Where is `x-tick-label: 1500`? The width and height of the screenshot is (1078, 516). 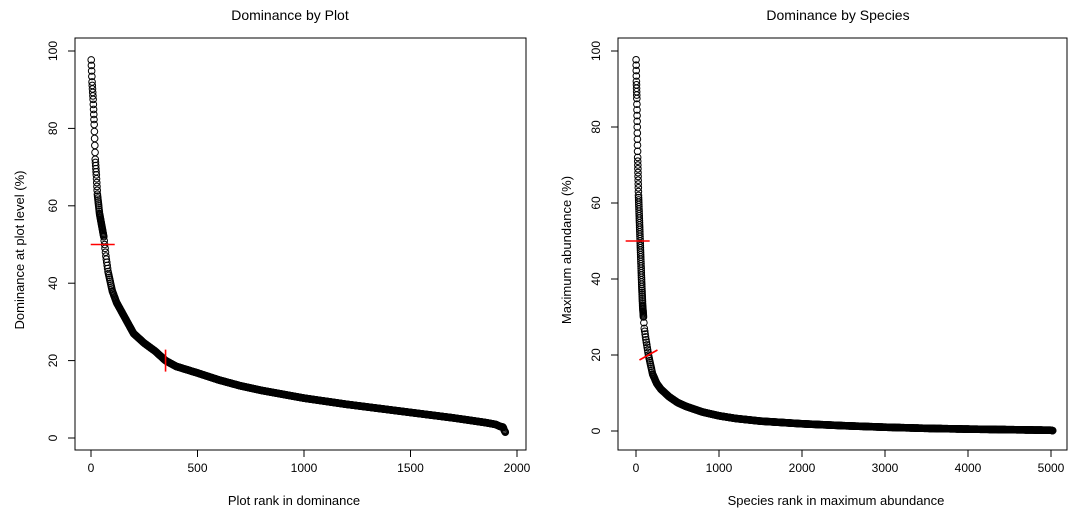
x-tick-label: 1500 is located at coordinates (410, 468).